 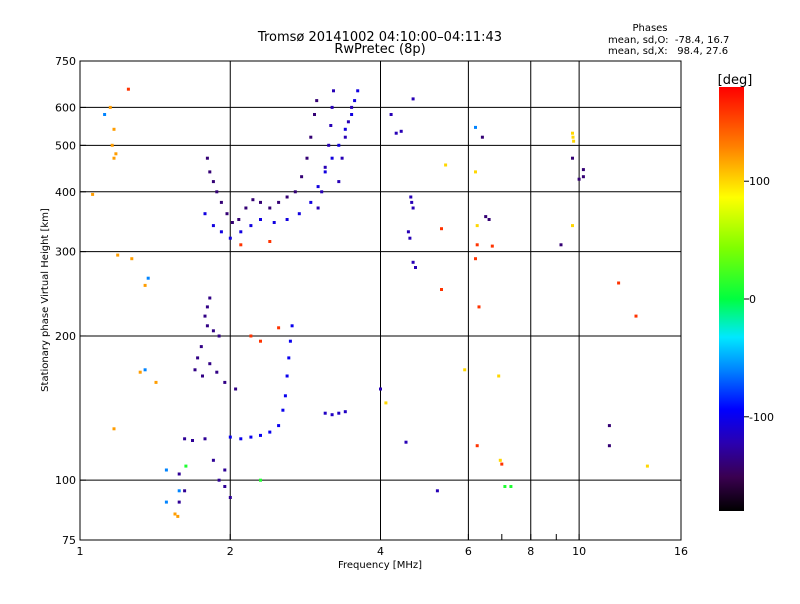 I want to click on x-axis-ticks: 1 2 4 6 8 10 16, so click(x=382, y=546).